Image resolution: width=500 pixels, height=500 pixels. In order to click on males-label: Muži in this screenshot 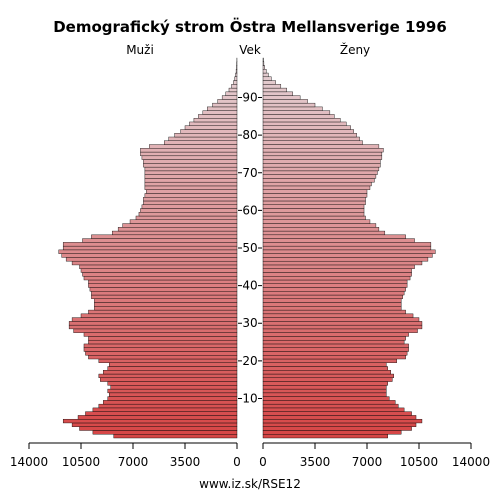, I will do `click(140, 50)`.